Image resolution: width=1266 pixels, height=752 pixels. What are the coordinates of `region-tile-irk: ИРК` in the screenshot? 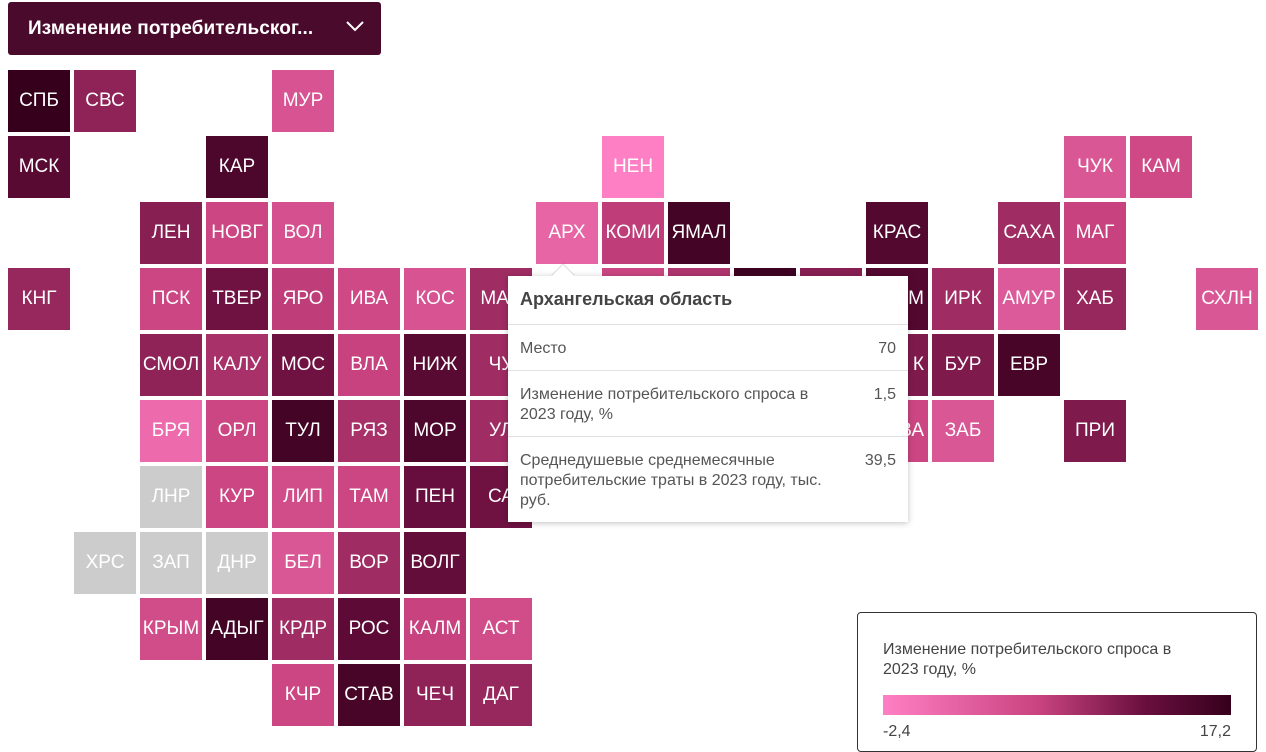 It's located at (963, 299).